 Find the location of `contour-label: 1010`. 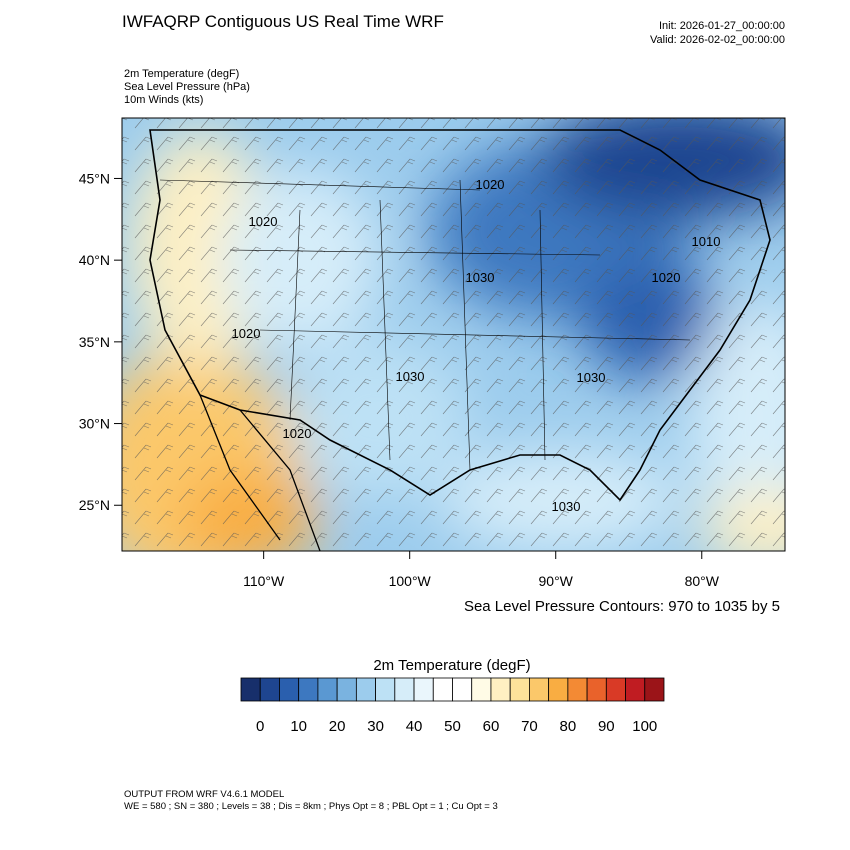

contour-label: 1010 is located at coordinates (706, 241).